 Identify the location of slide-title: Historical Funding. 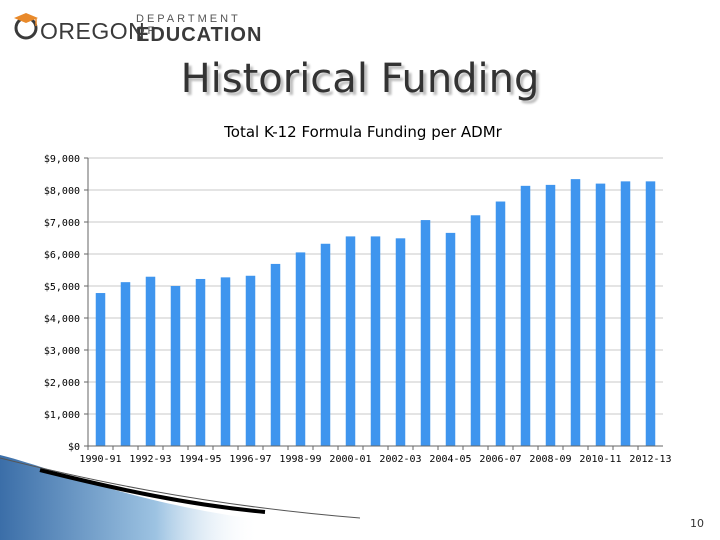
(360, 79).